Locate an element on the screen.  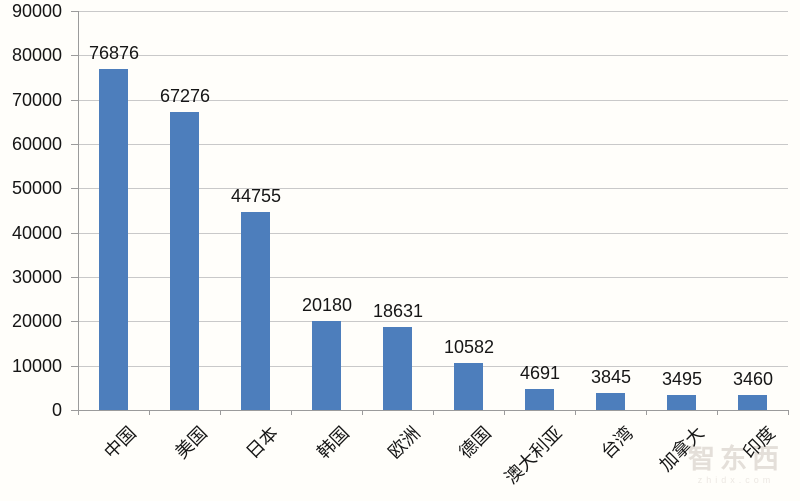
y-axis-label: 40000 is located at coordinates (36, 233).